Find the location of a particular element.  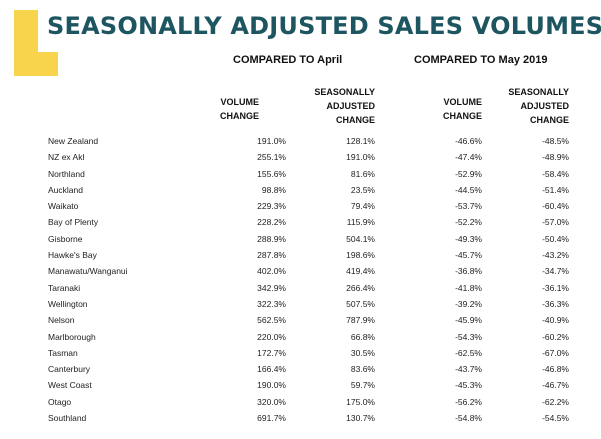

volume-change-may-2019-cell: -45.9% is located at coordinates (468, 320).